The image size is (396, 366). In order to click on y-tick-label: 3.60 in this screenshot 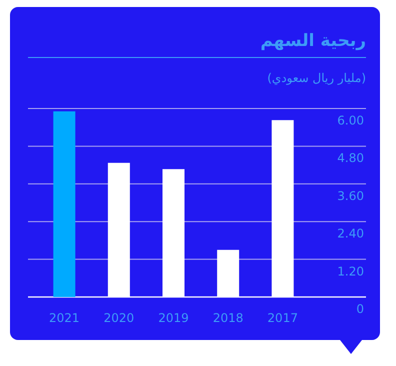, I will do `click(350, 195)`.